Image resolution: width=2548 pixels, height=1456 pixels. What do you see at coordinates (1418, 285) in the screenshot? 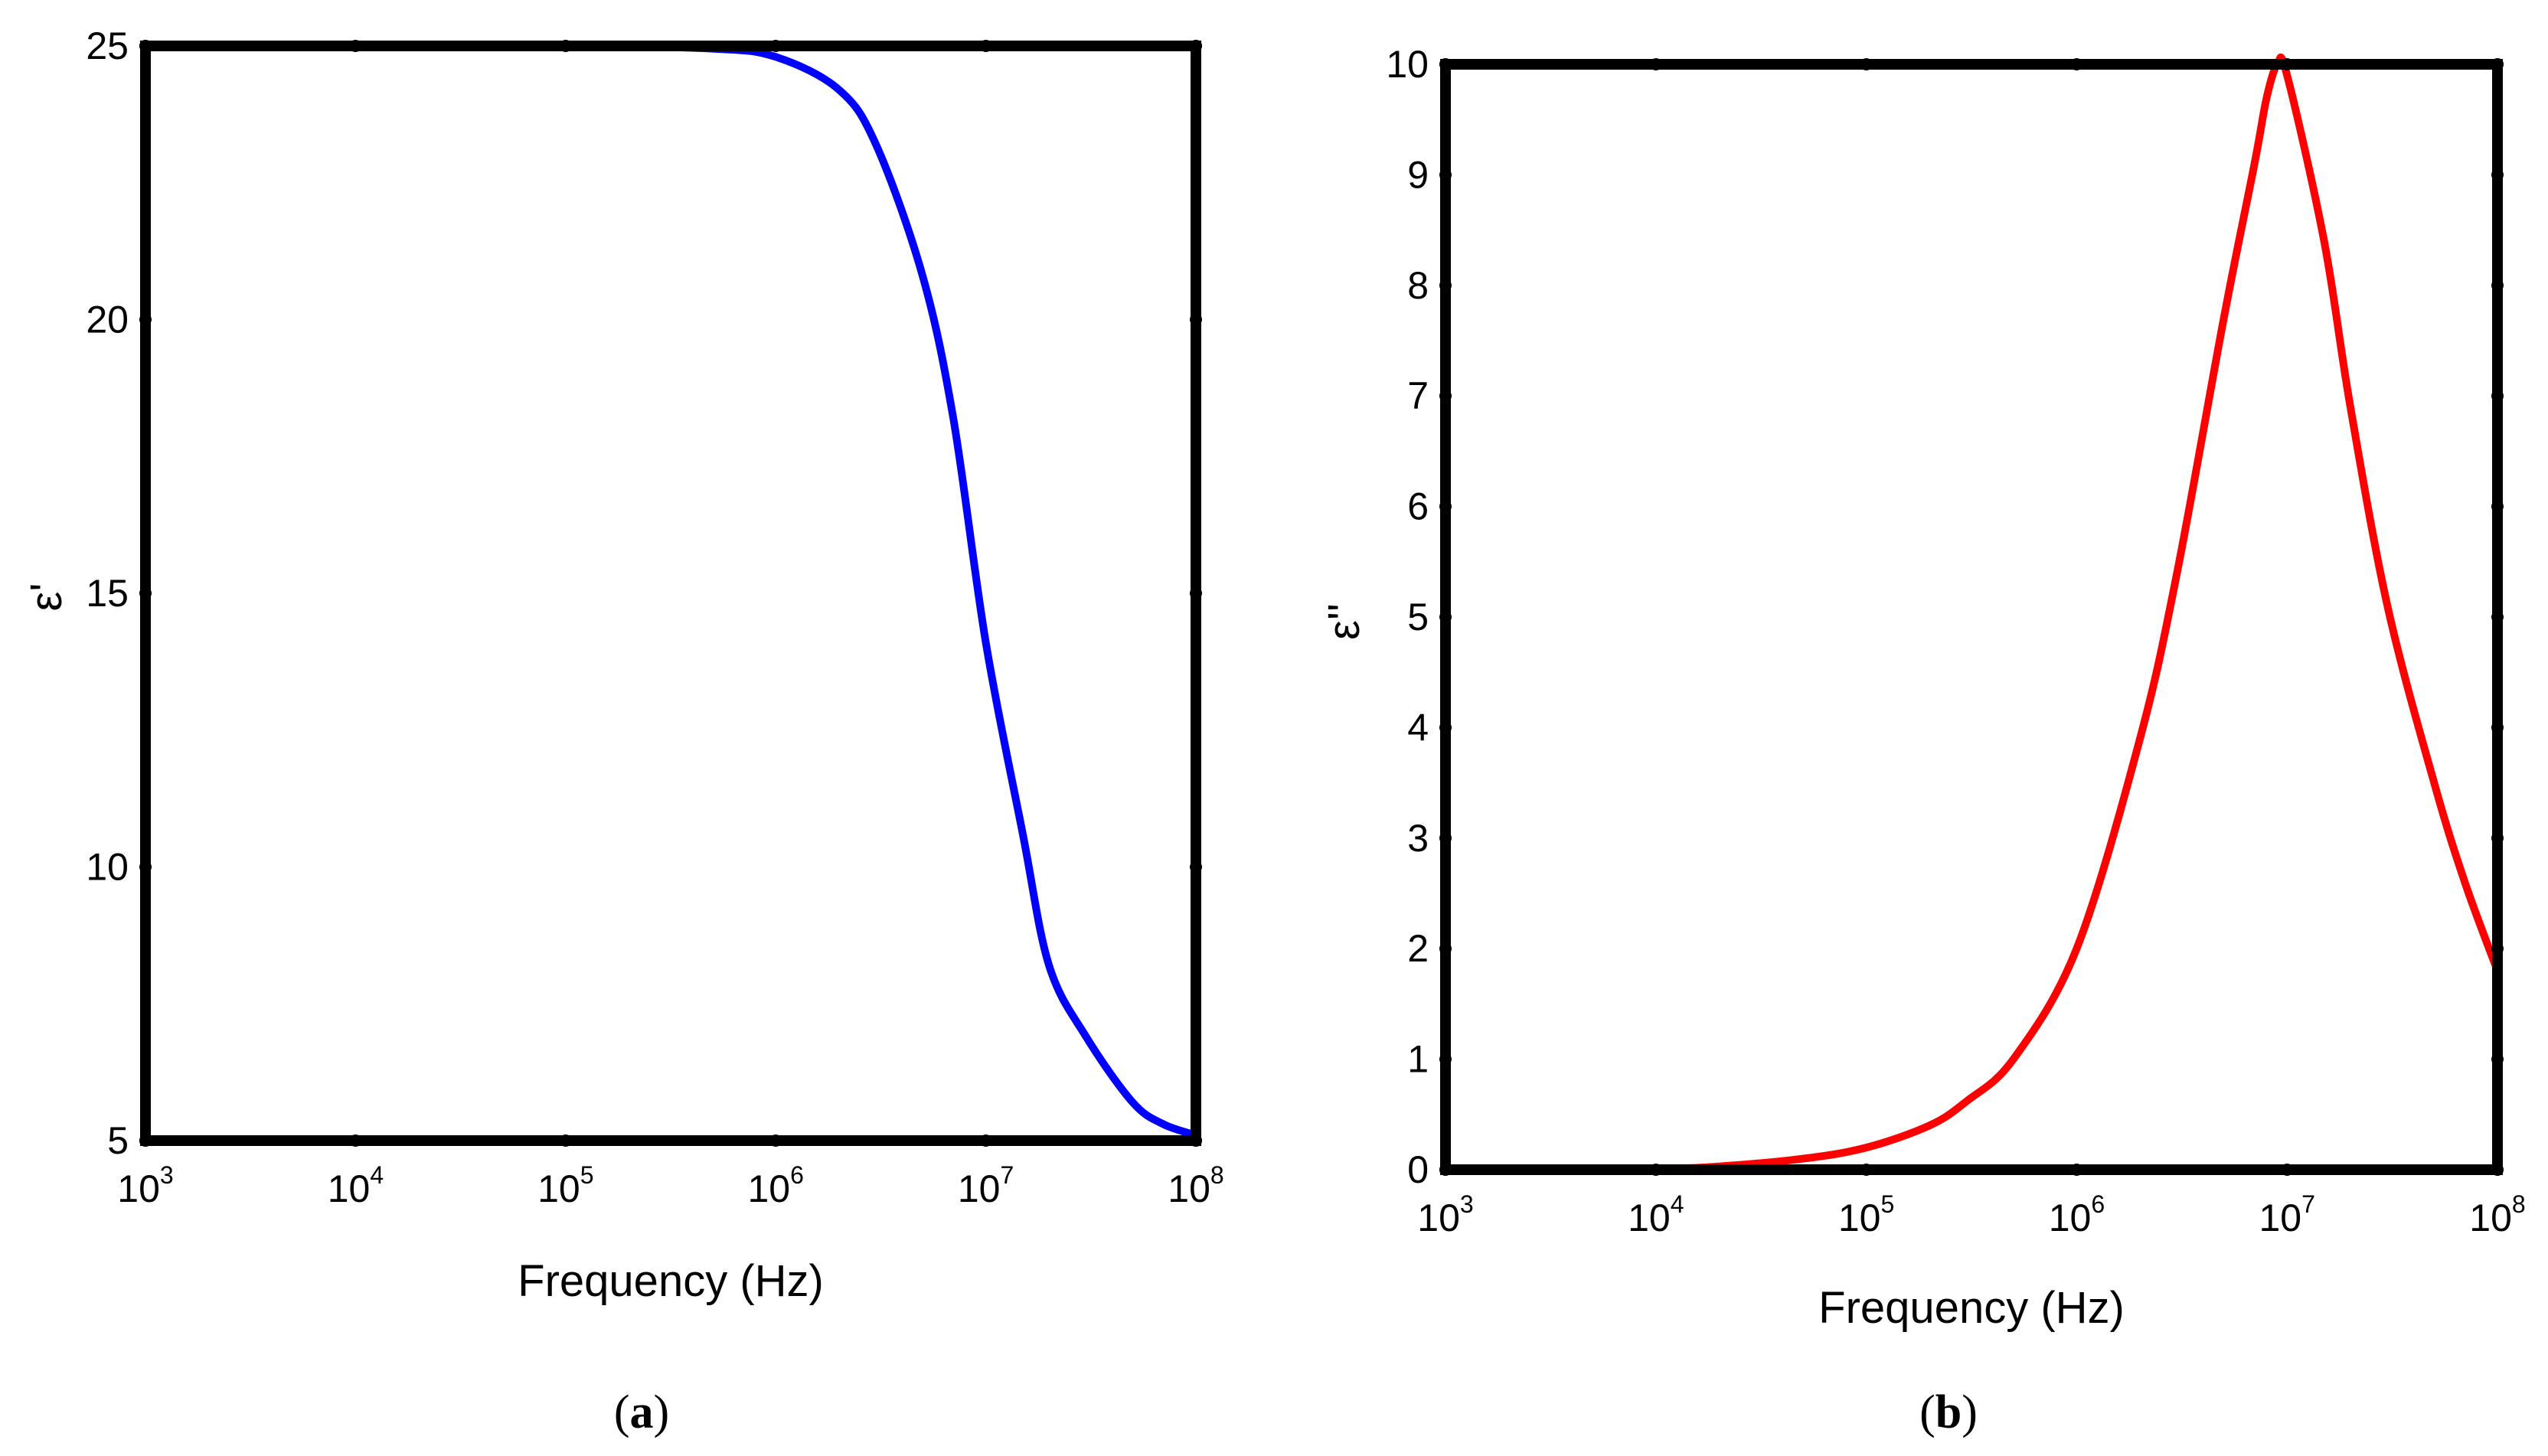
I see `panel-b-y-tick-label-8: 8` at bounding box center [1418, 285].